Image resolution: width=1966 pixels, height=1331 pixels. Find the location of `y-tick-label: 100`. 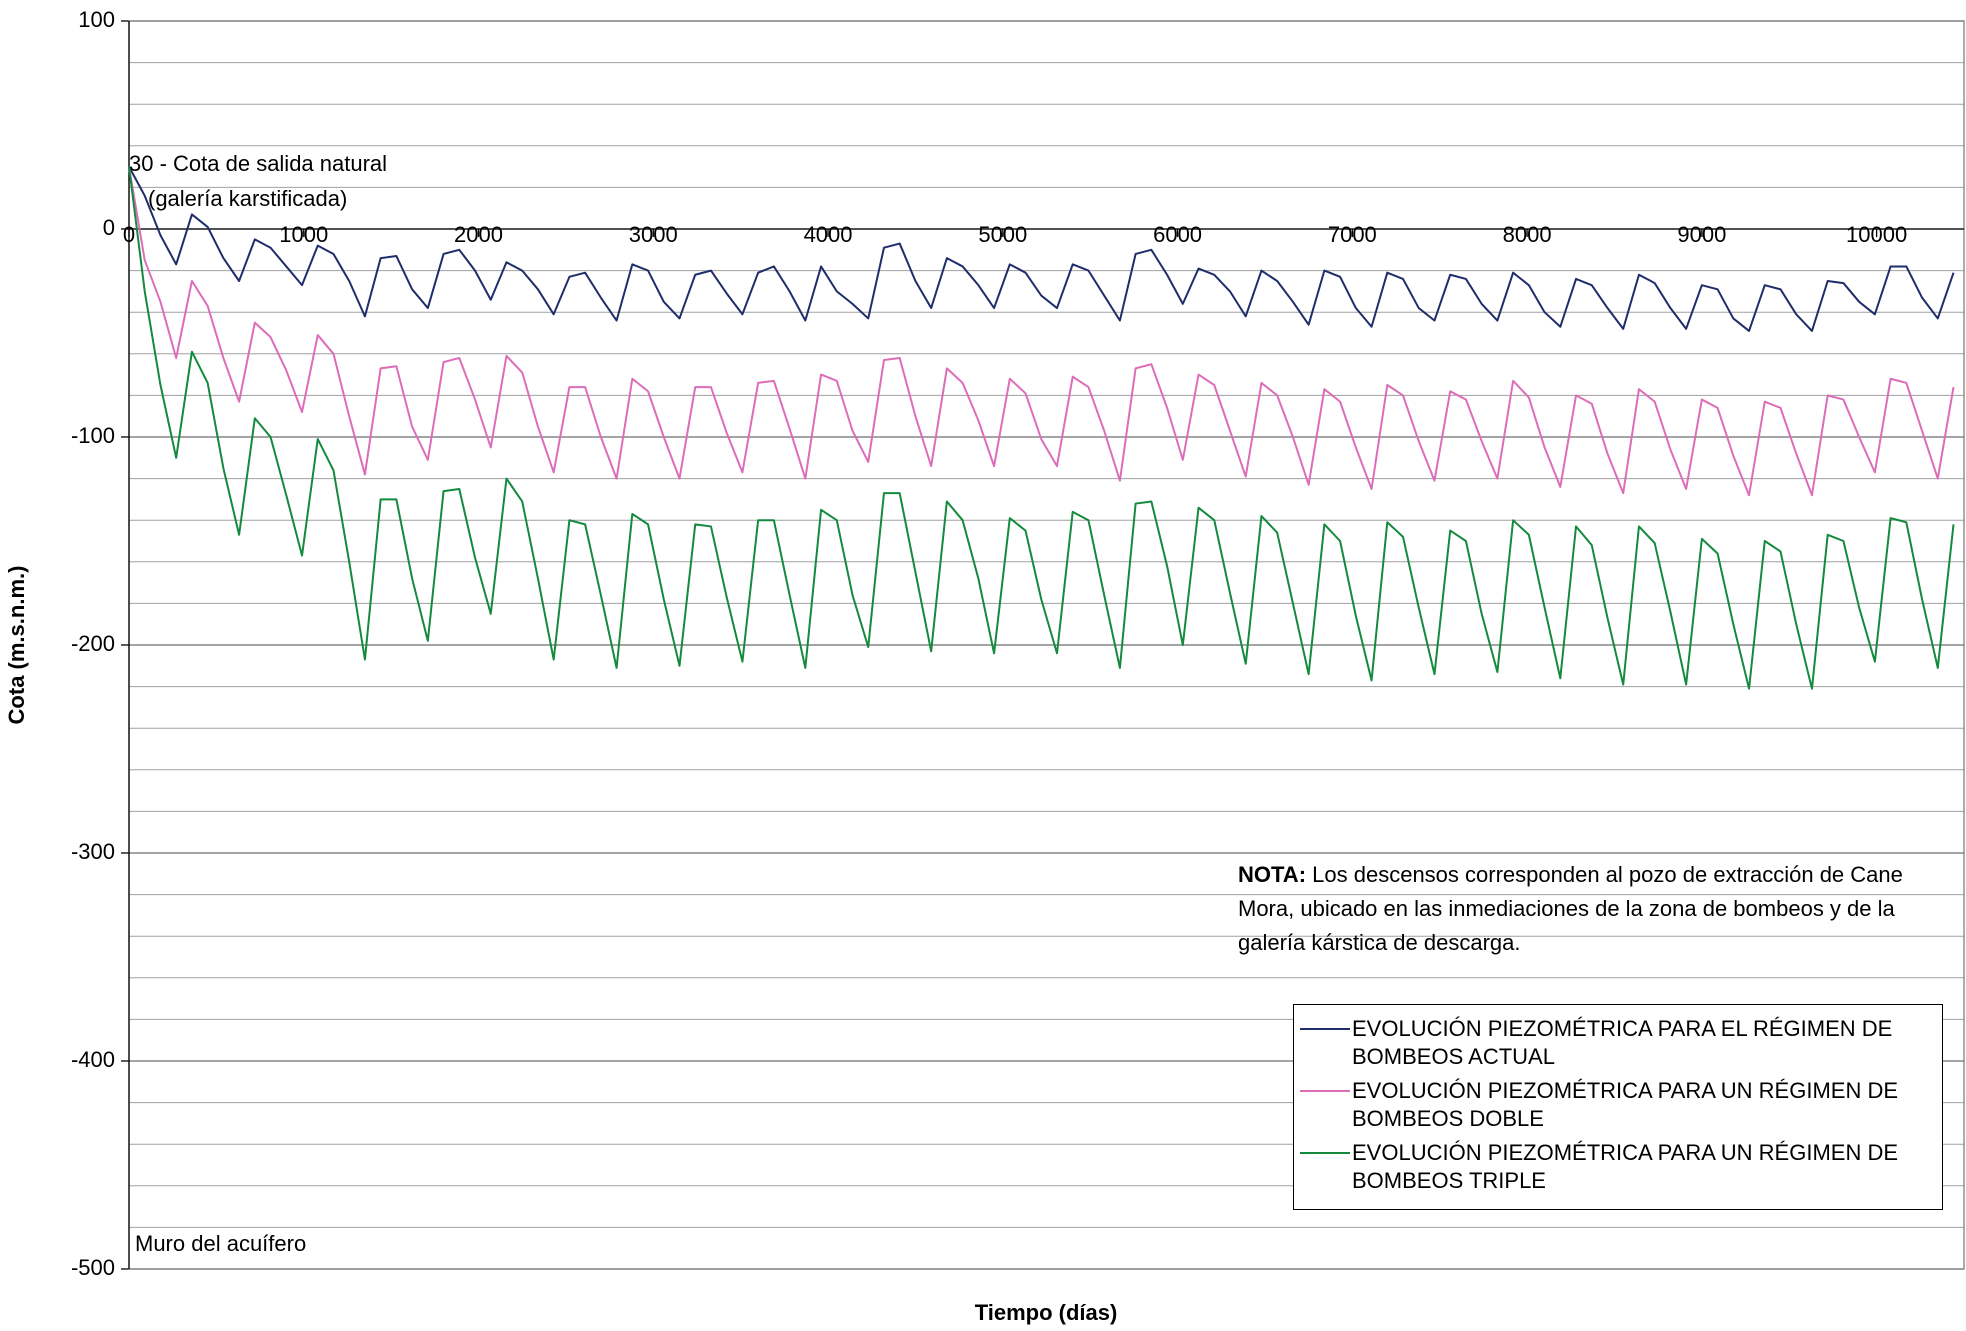

y-tick-label: 100 is located at coordinates (96, 19).